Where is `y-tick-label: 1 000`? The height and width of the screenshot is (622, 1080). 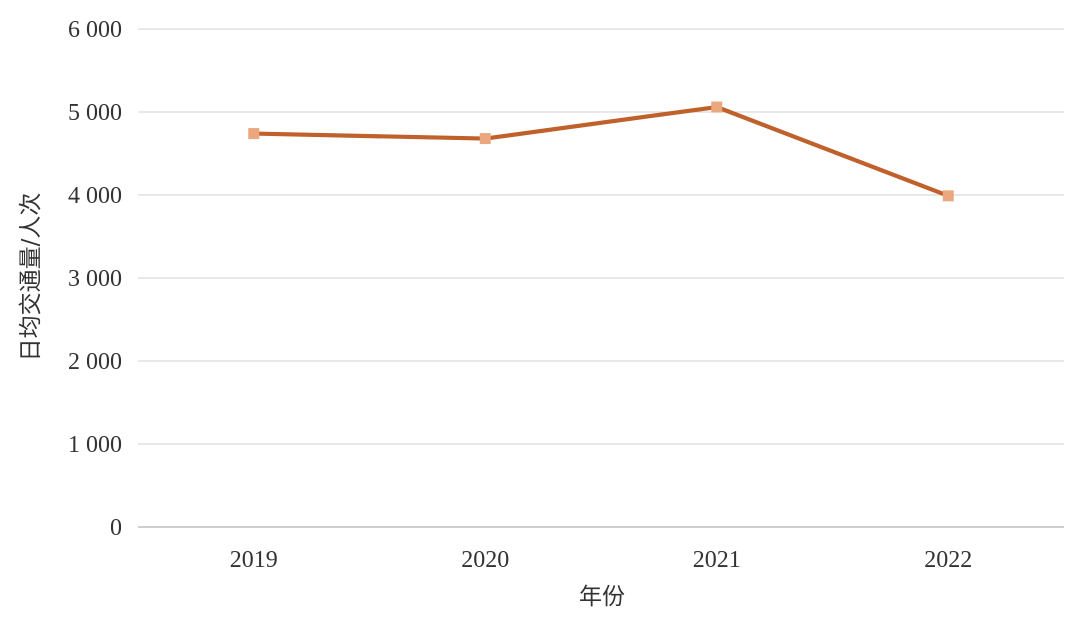
y-tick-label: 1 000 is located at coordinates (95, 445).